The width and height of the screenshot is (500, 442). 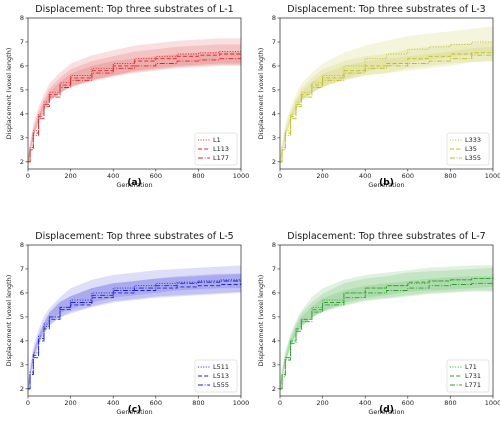 I want to click on legend-label-L113: L113, so click(x=221, y=149).